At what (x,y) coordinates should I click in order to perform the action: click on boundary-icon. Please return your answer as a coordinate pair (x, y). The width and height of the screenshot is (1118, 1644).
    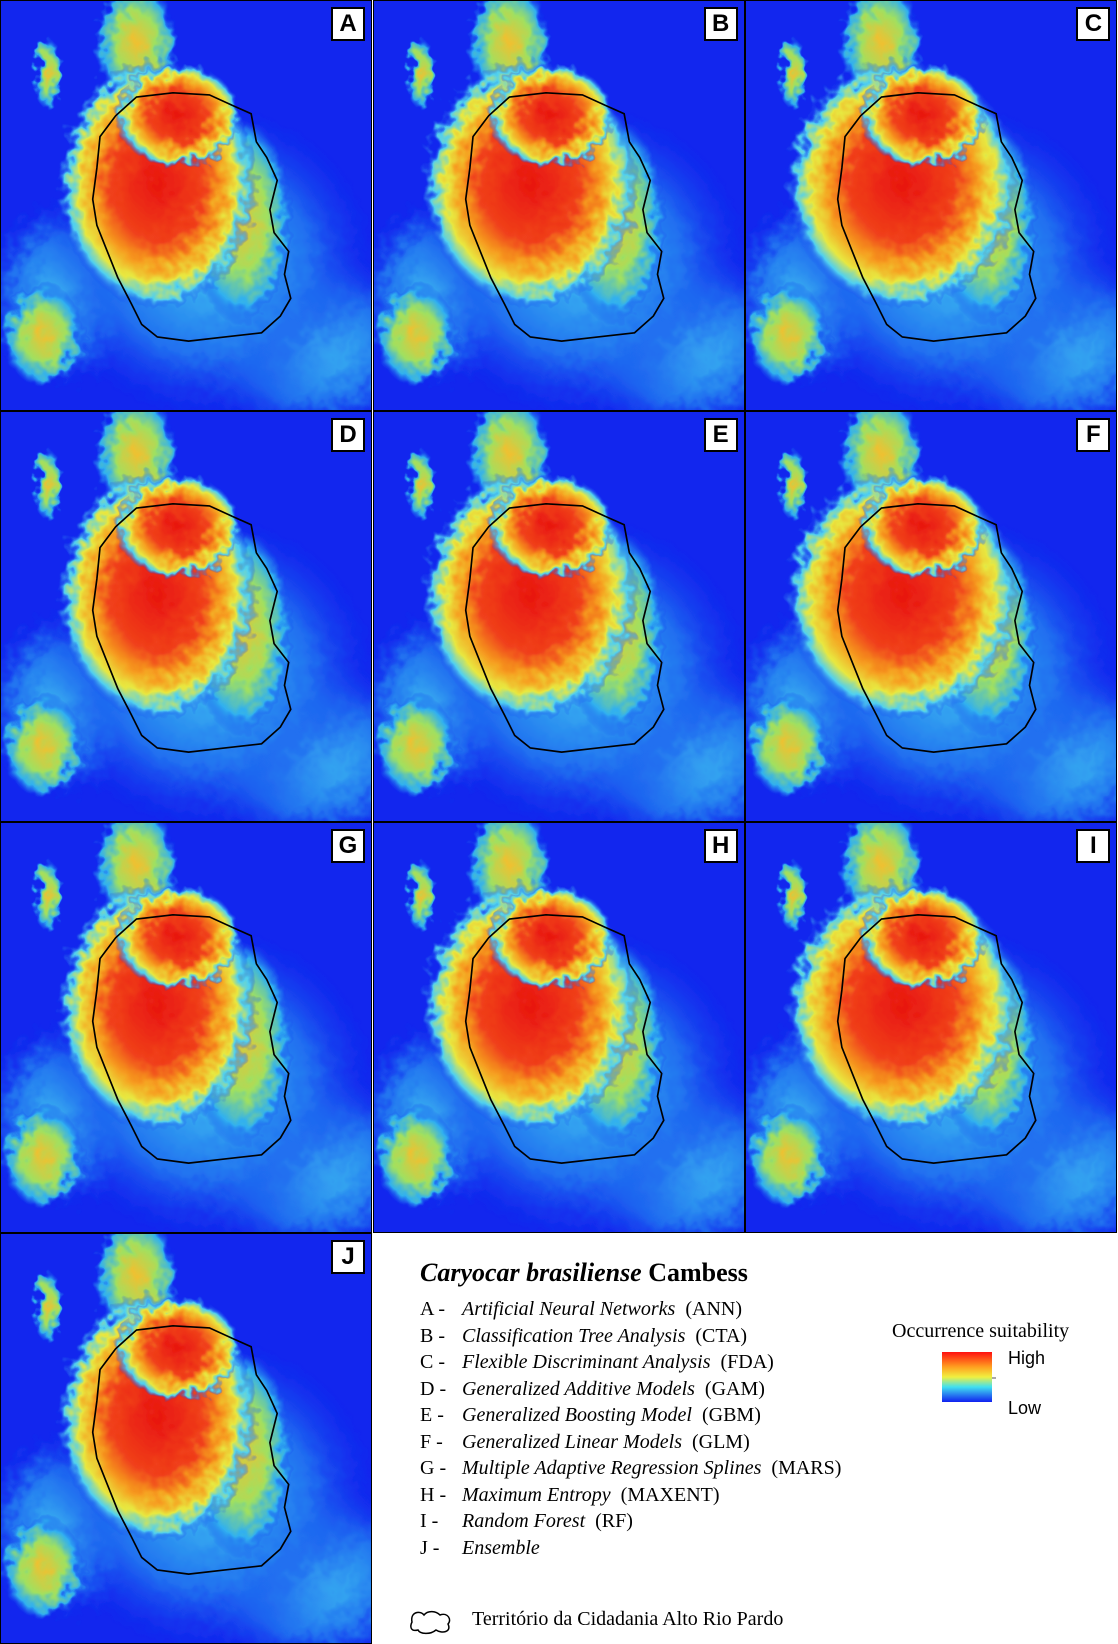
    Looking at the image, I should click on (430, 1622).